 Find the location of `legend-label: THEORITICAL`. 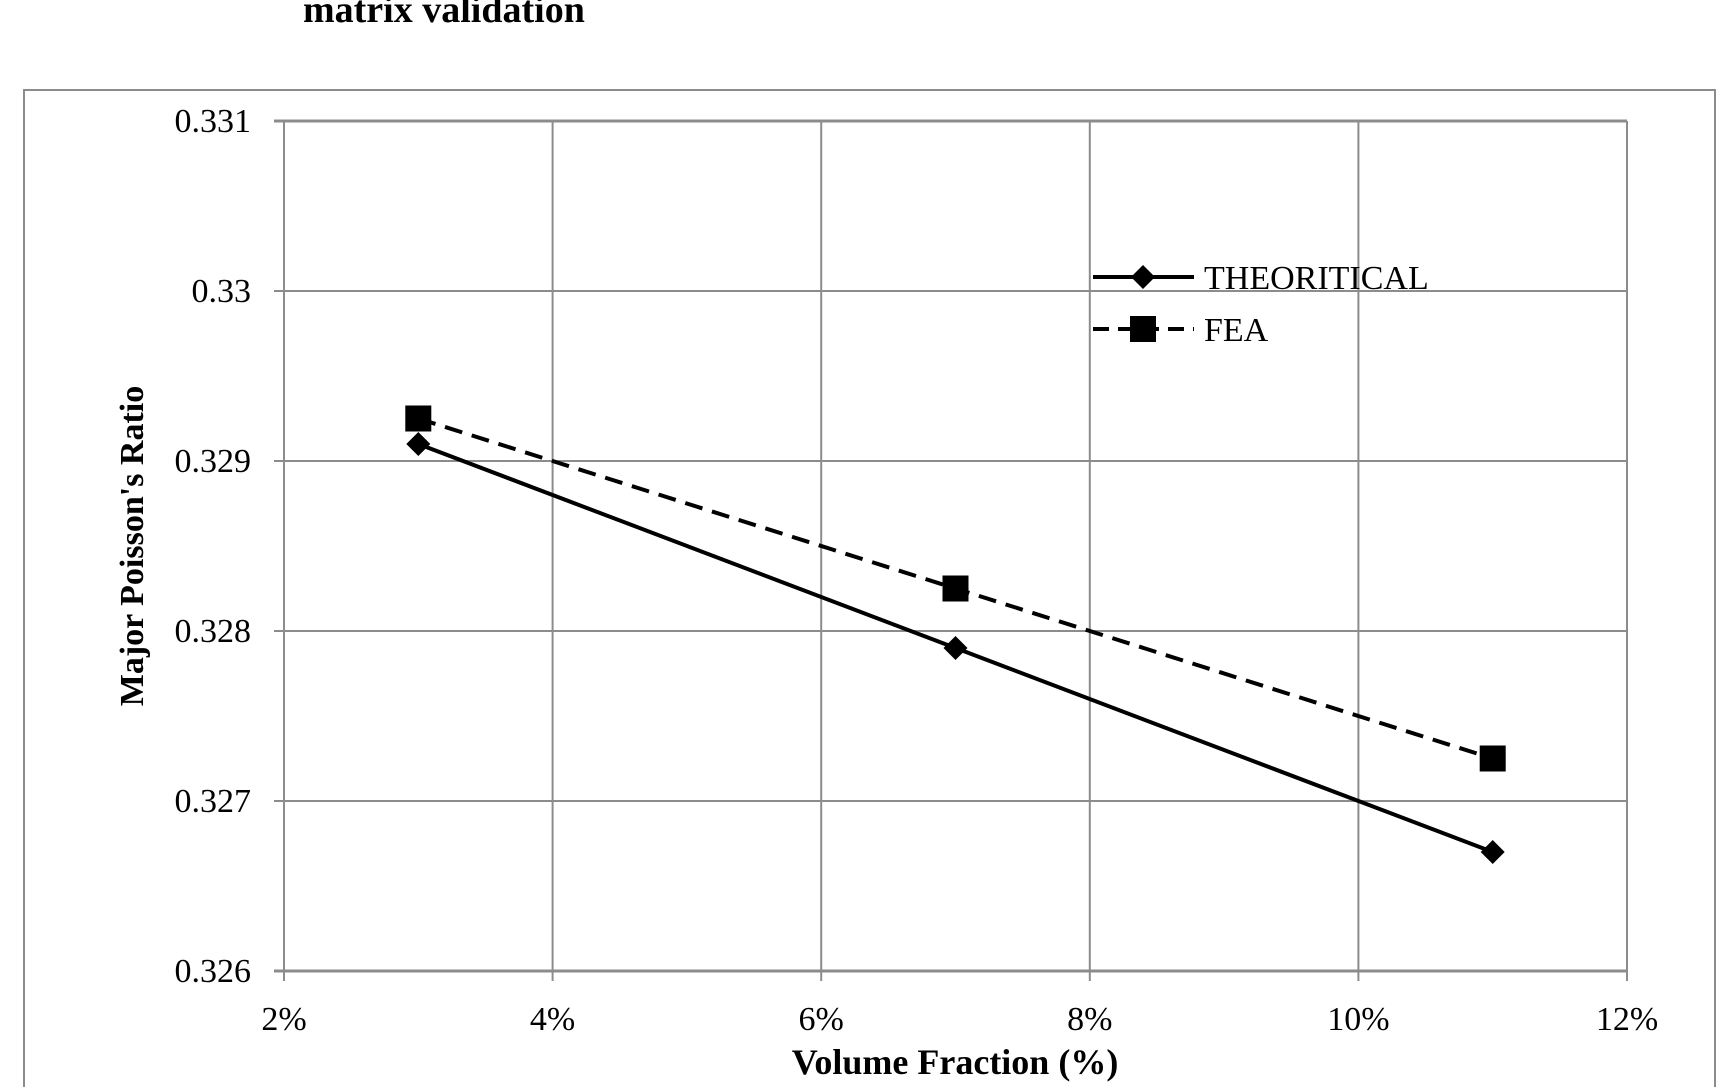

legend-label: THEORITICAL is located at coordinates (1316, 278).